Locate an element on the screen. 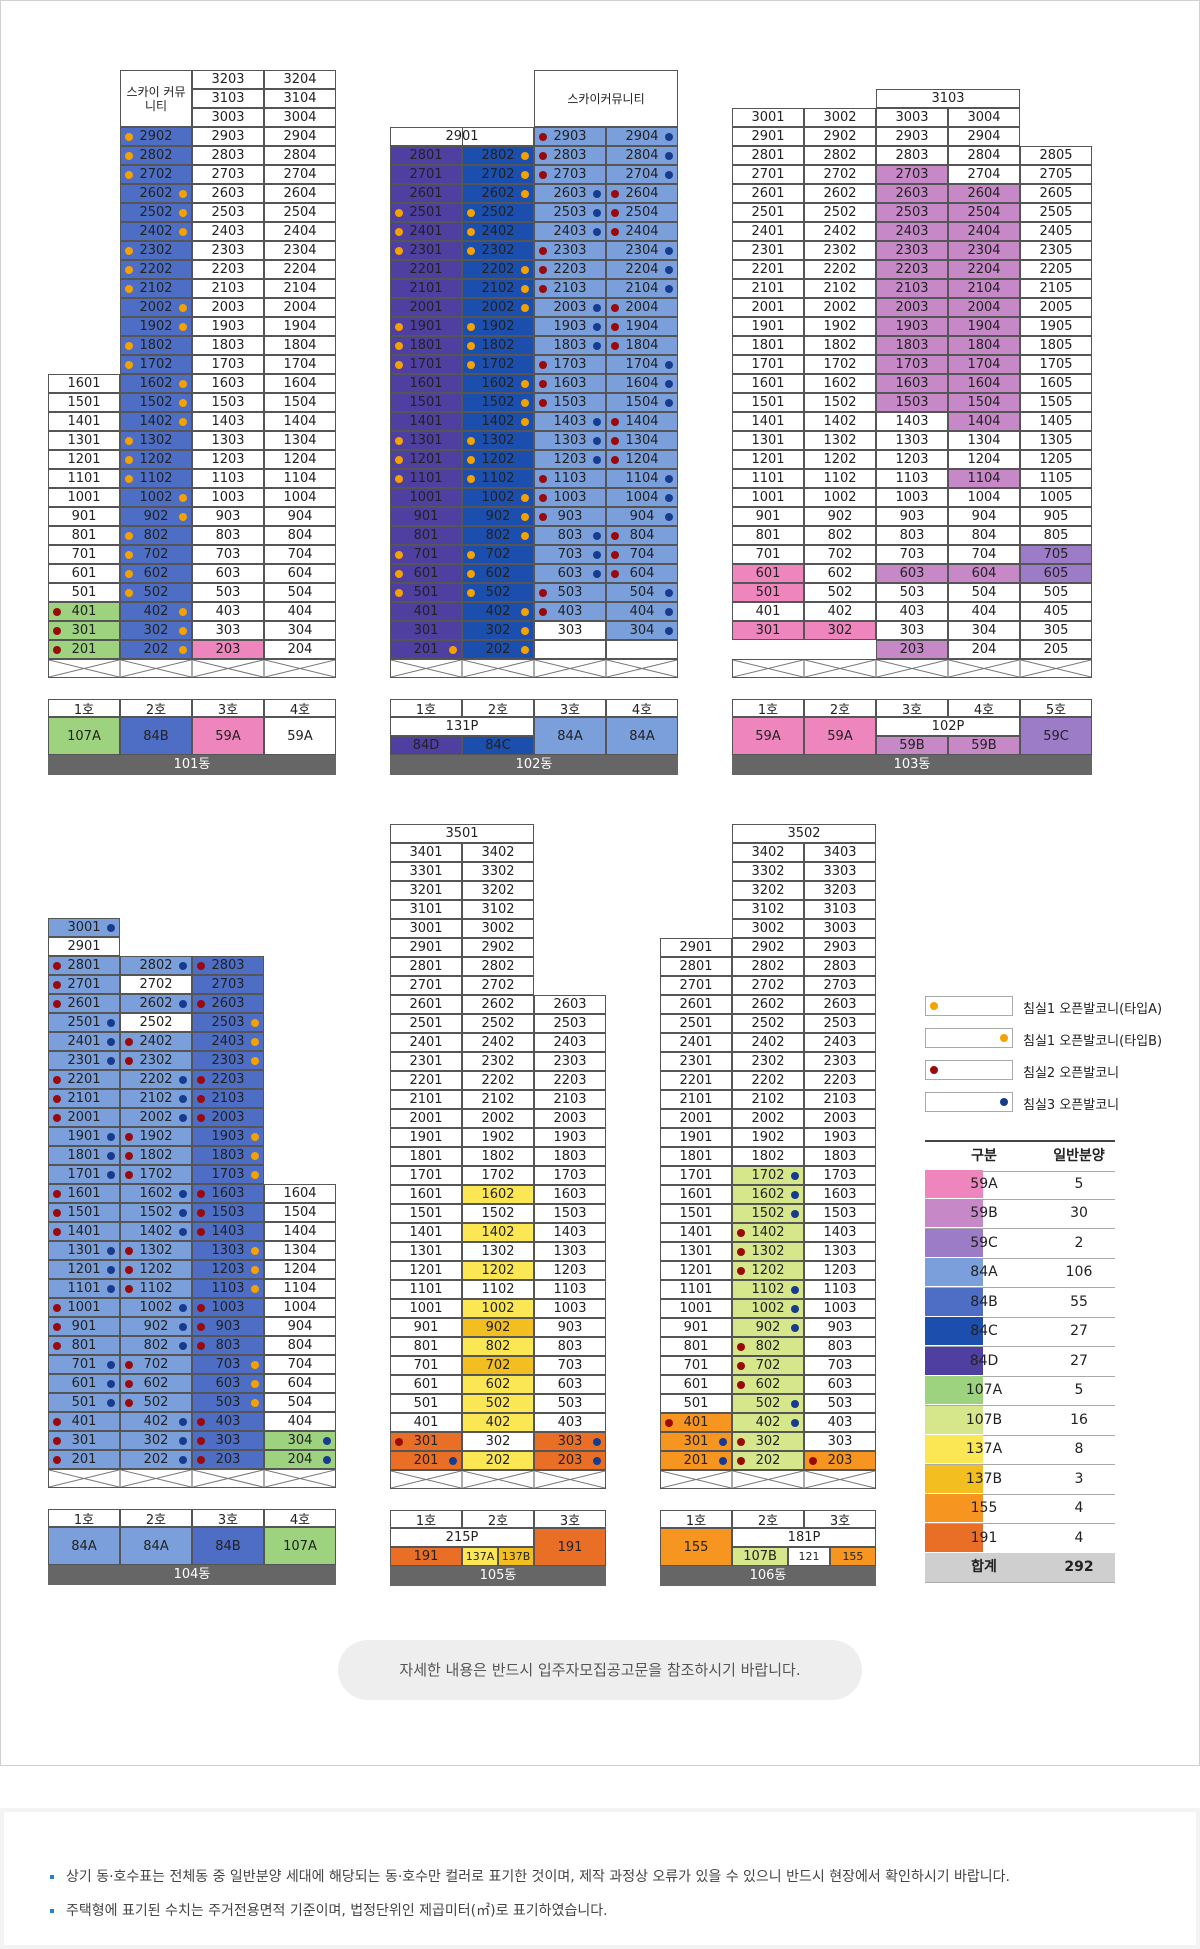 The image size is (1200, 1949). blue-dot-icon is located at coordinates (183, 1308).